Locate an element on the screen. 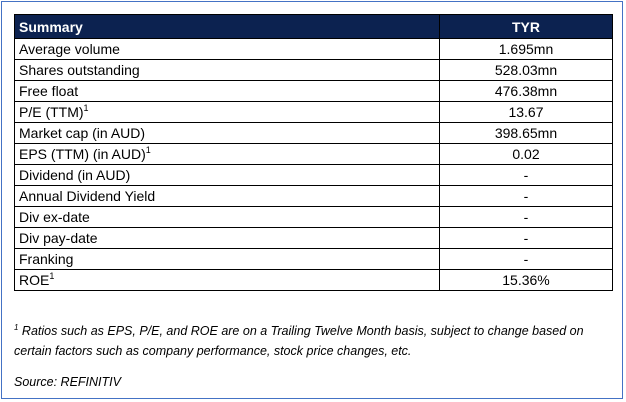  table-row: Shares outstanding 528.03mn is located at coordinates (313, 70).